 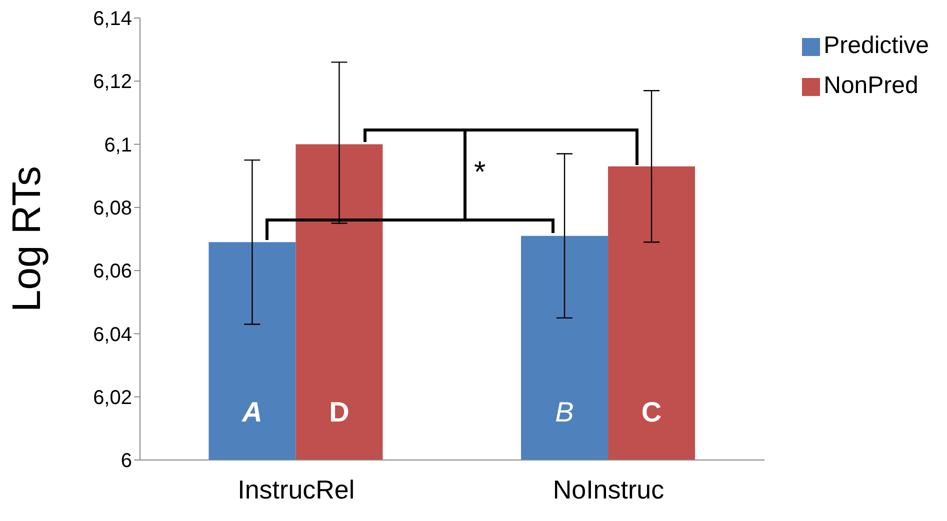 What do you see at coordinates (112, 209) in the screenshot?
I see `y-tick-label: 6,08` at bounding box center [112, 209].